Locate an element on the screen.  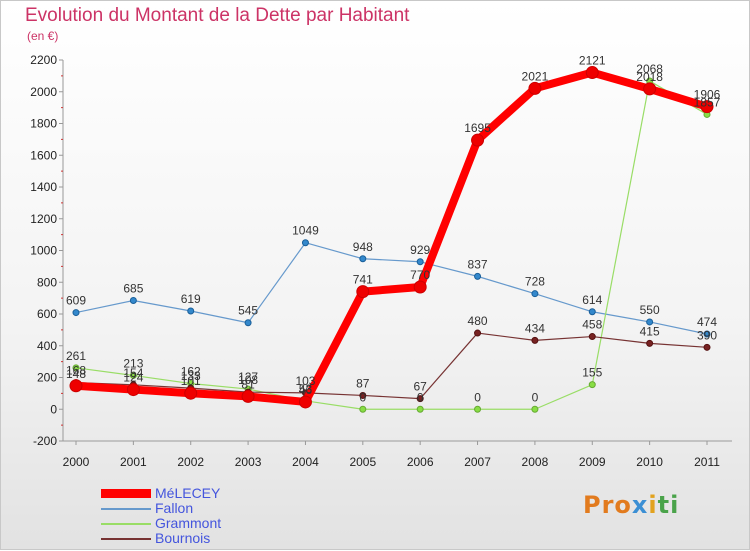
data-label: 741 is located at coordinates (363, 280).